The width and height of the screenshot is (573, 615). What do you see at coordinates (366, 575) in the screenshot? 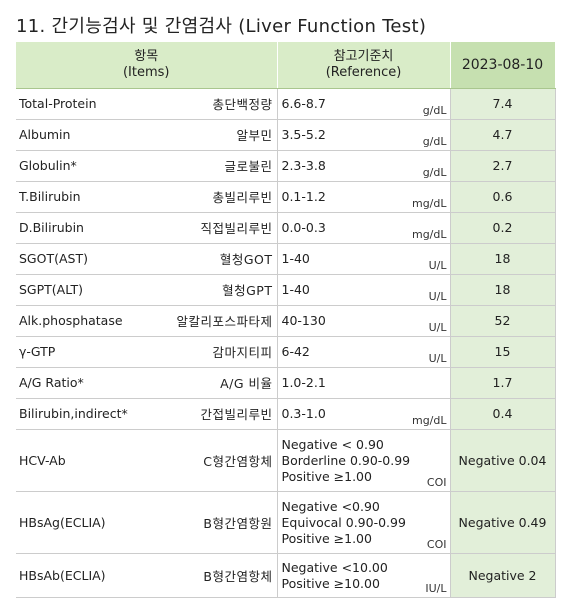
I see `reference-range: Negative <10.00 Positive ≥10.00` at bounding box center [366, 575].